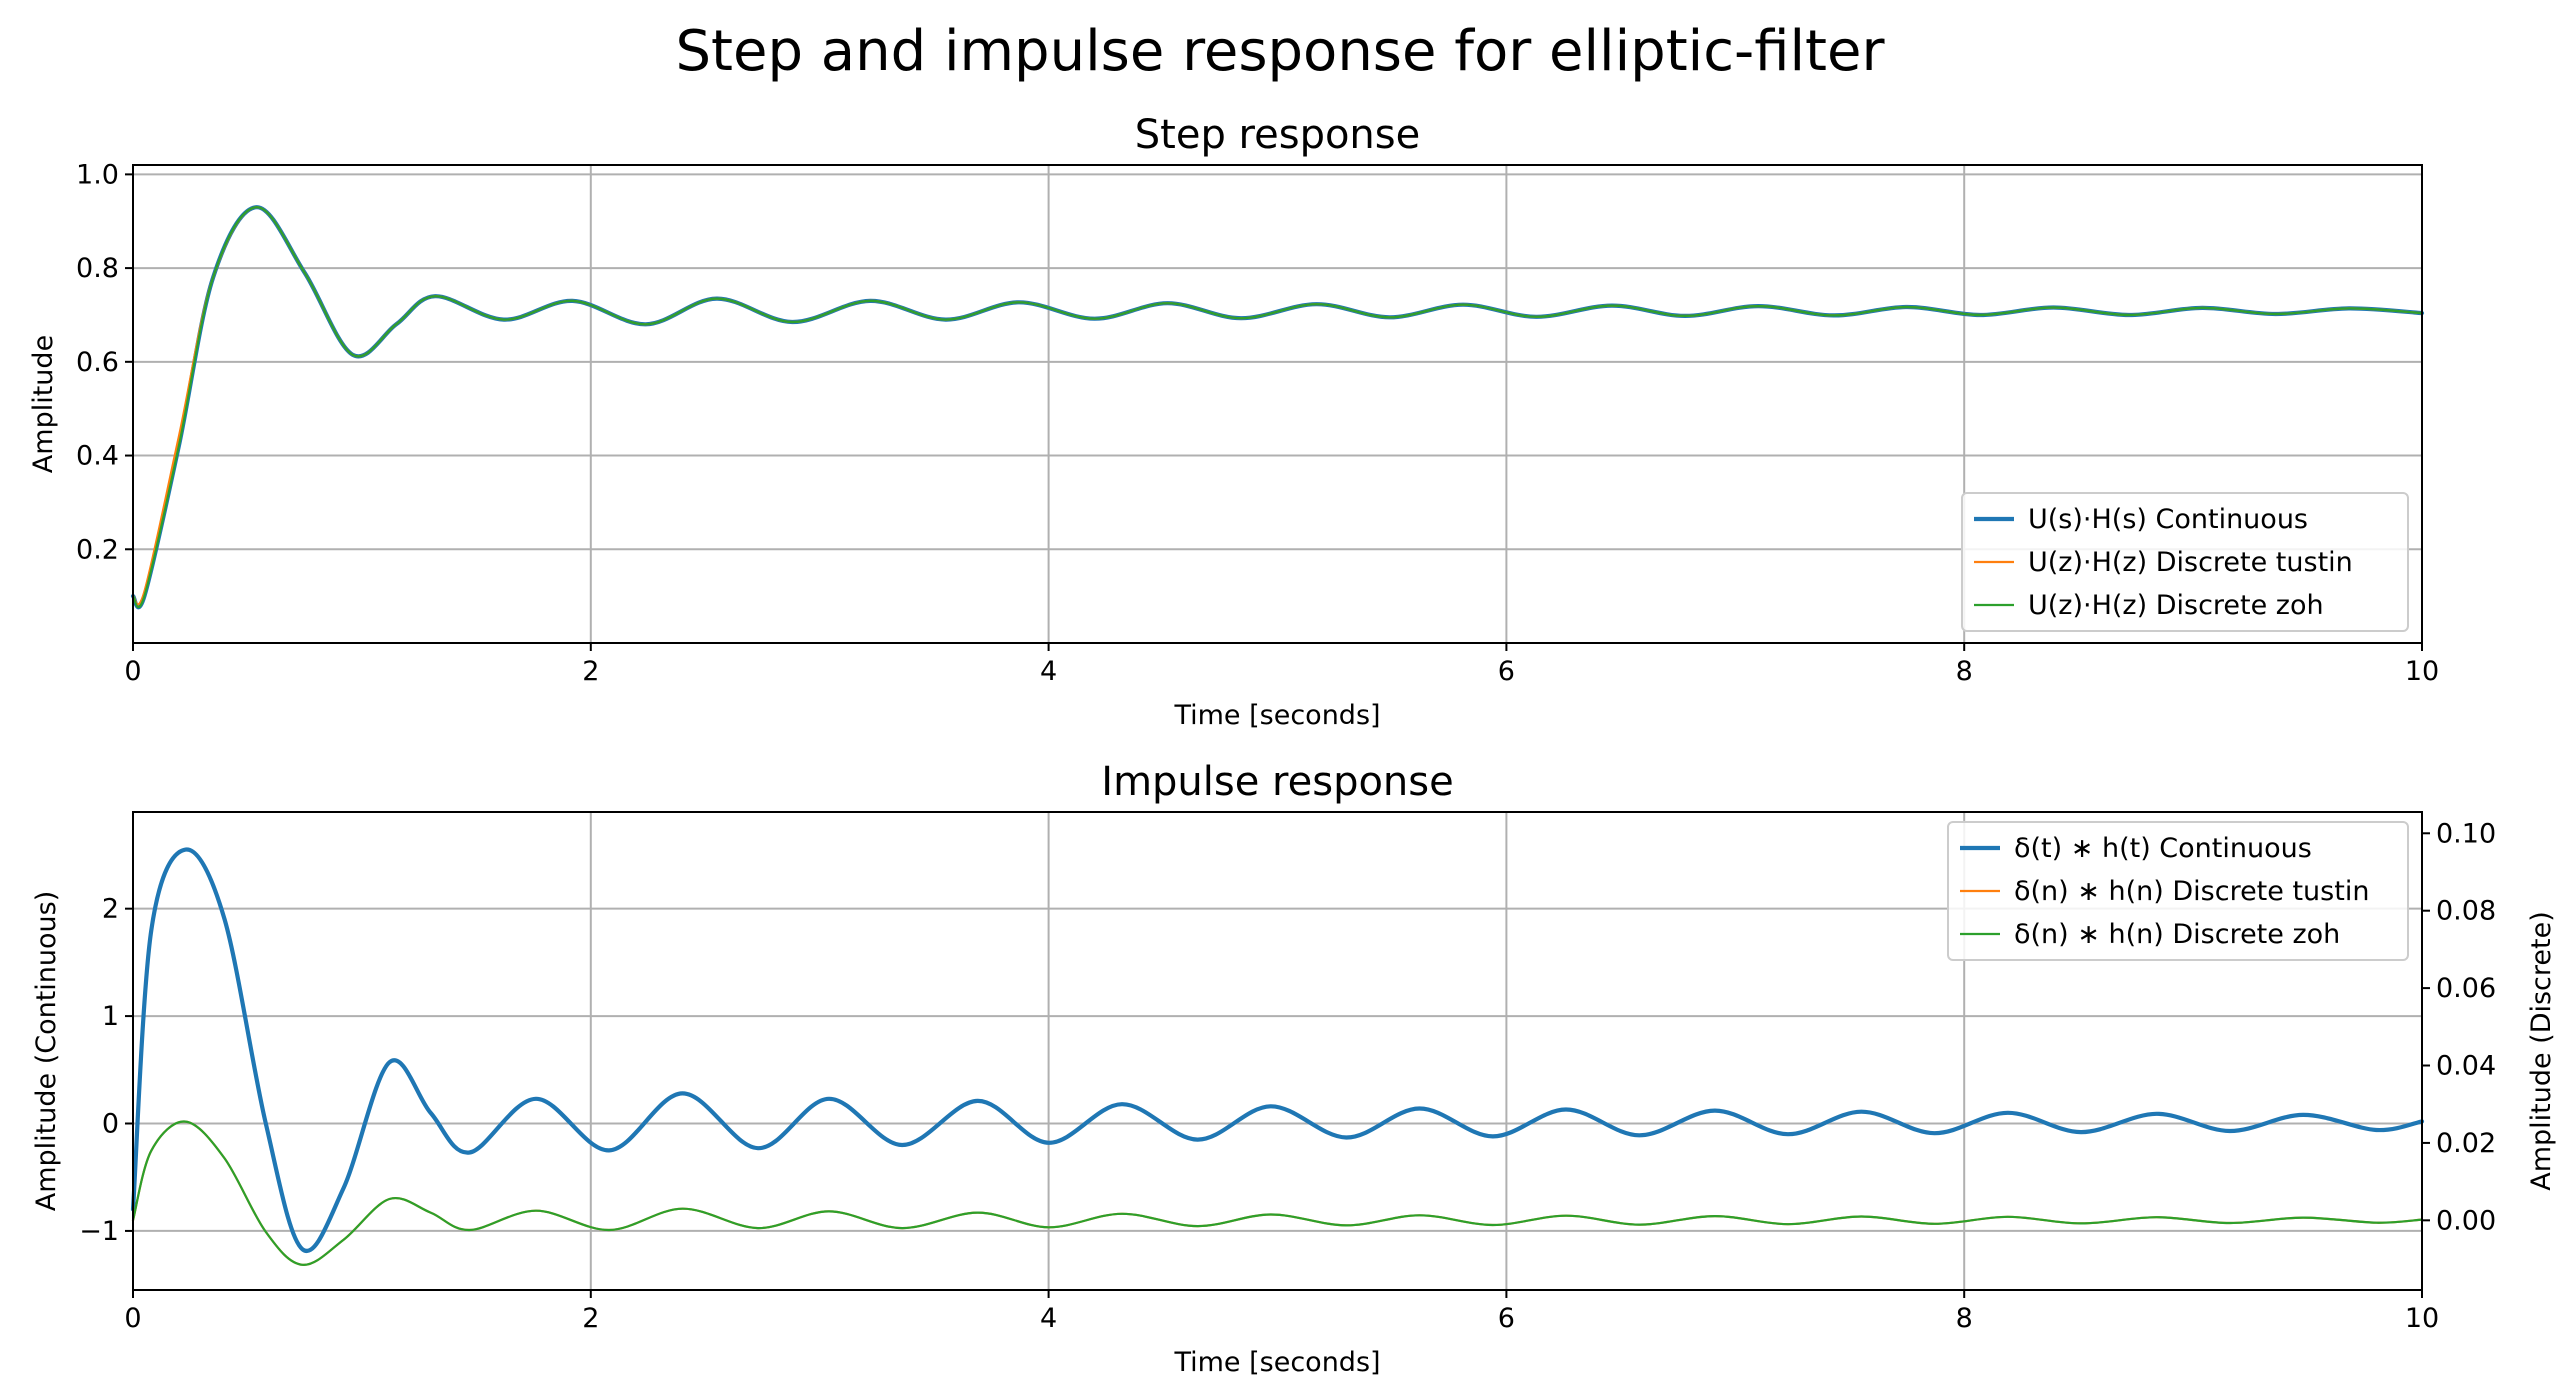  I want to click on y-tick-label: 0.4, so click(97, 456).